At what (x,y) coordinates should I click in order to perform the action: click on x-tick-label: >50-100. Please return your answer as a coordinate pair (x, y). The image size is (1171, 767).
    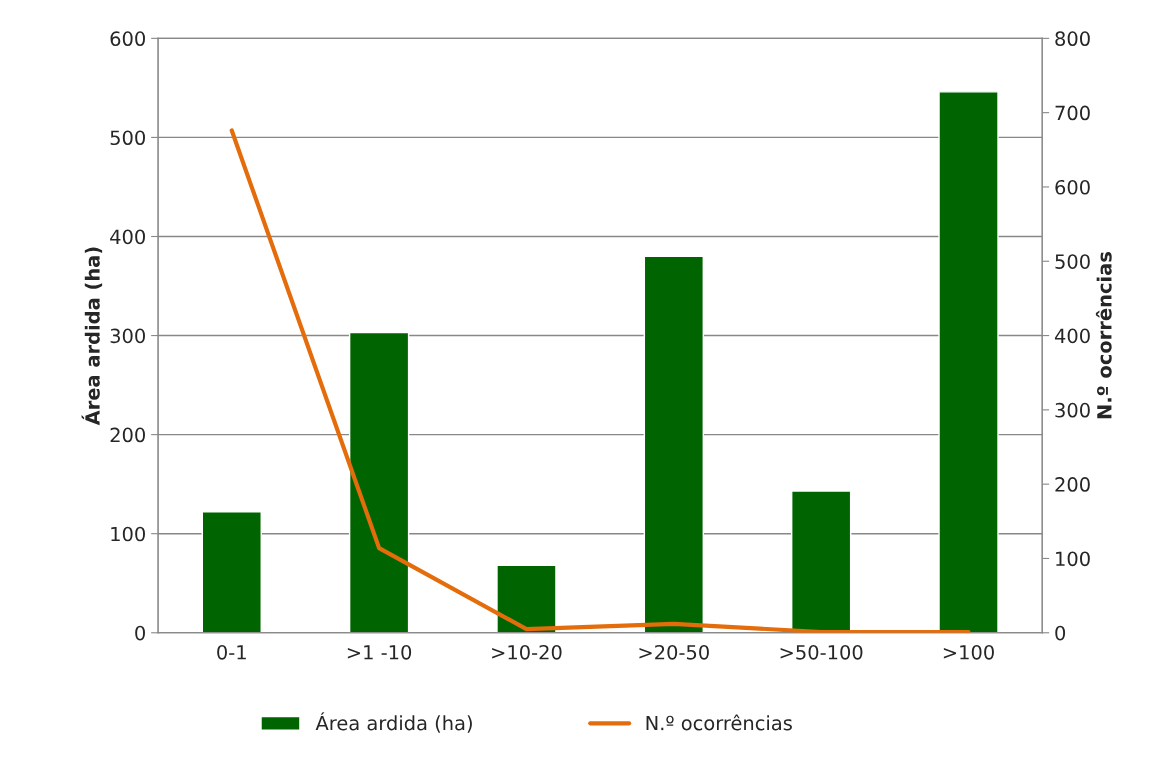
    Looking at the image, I should click on (821, 652).